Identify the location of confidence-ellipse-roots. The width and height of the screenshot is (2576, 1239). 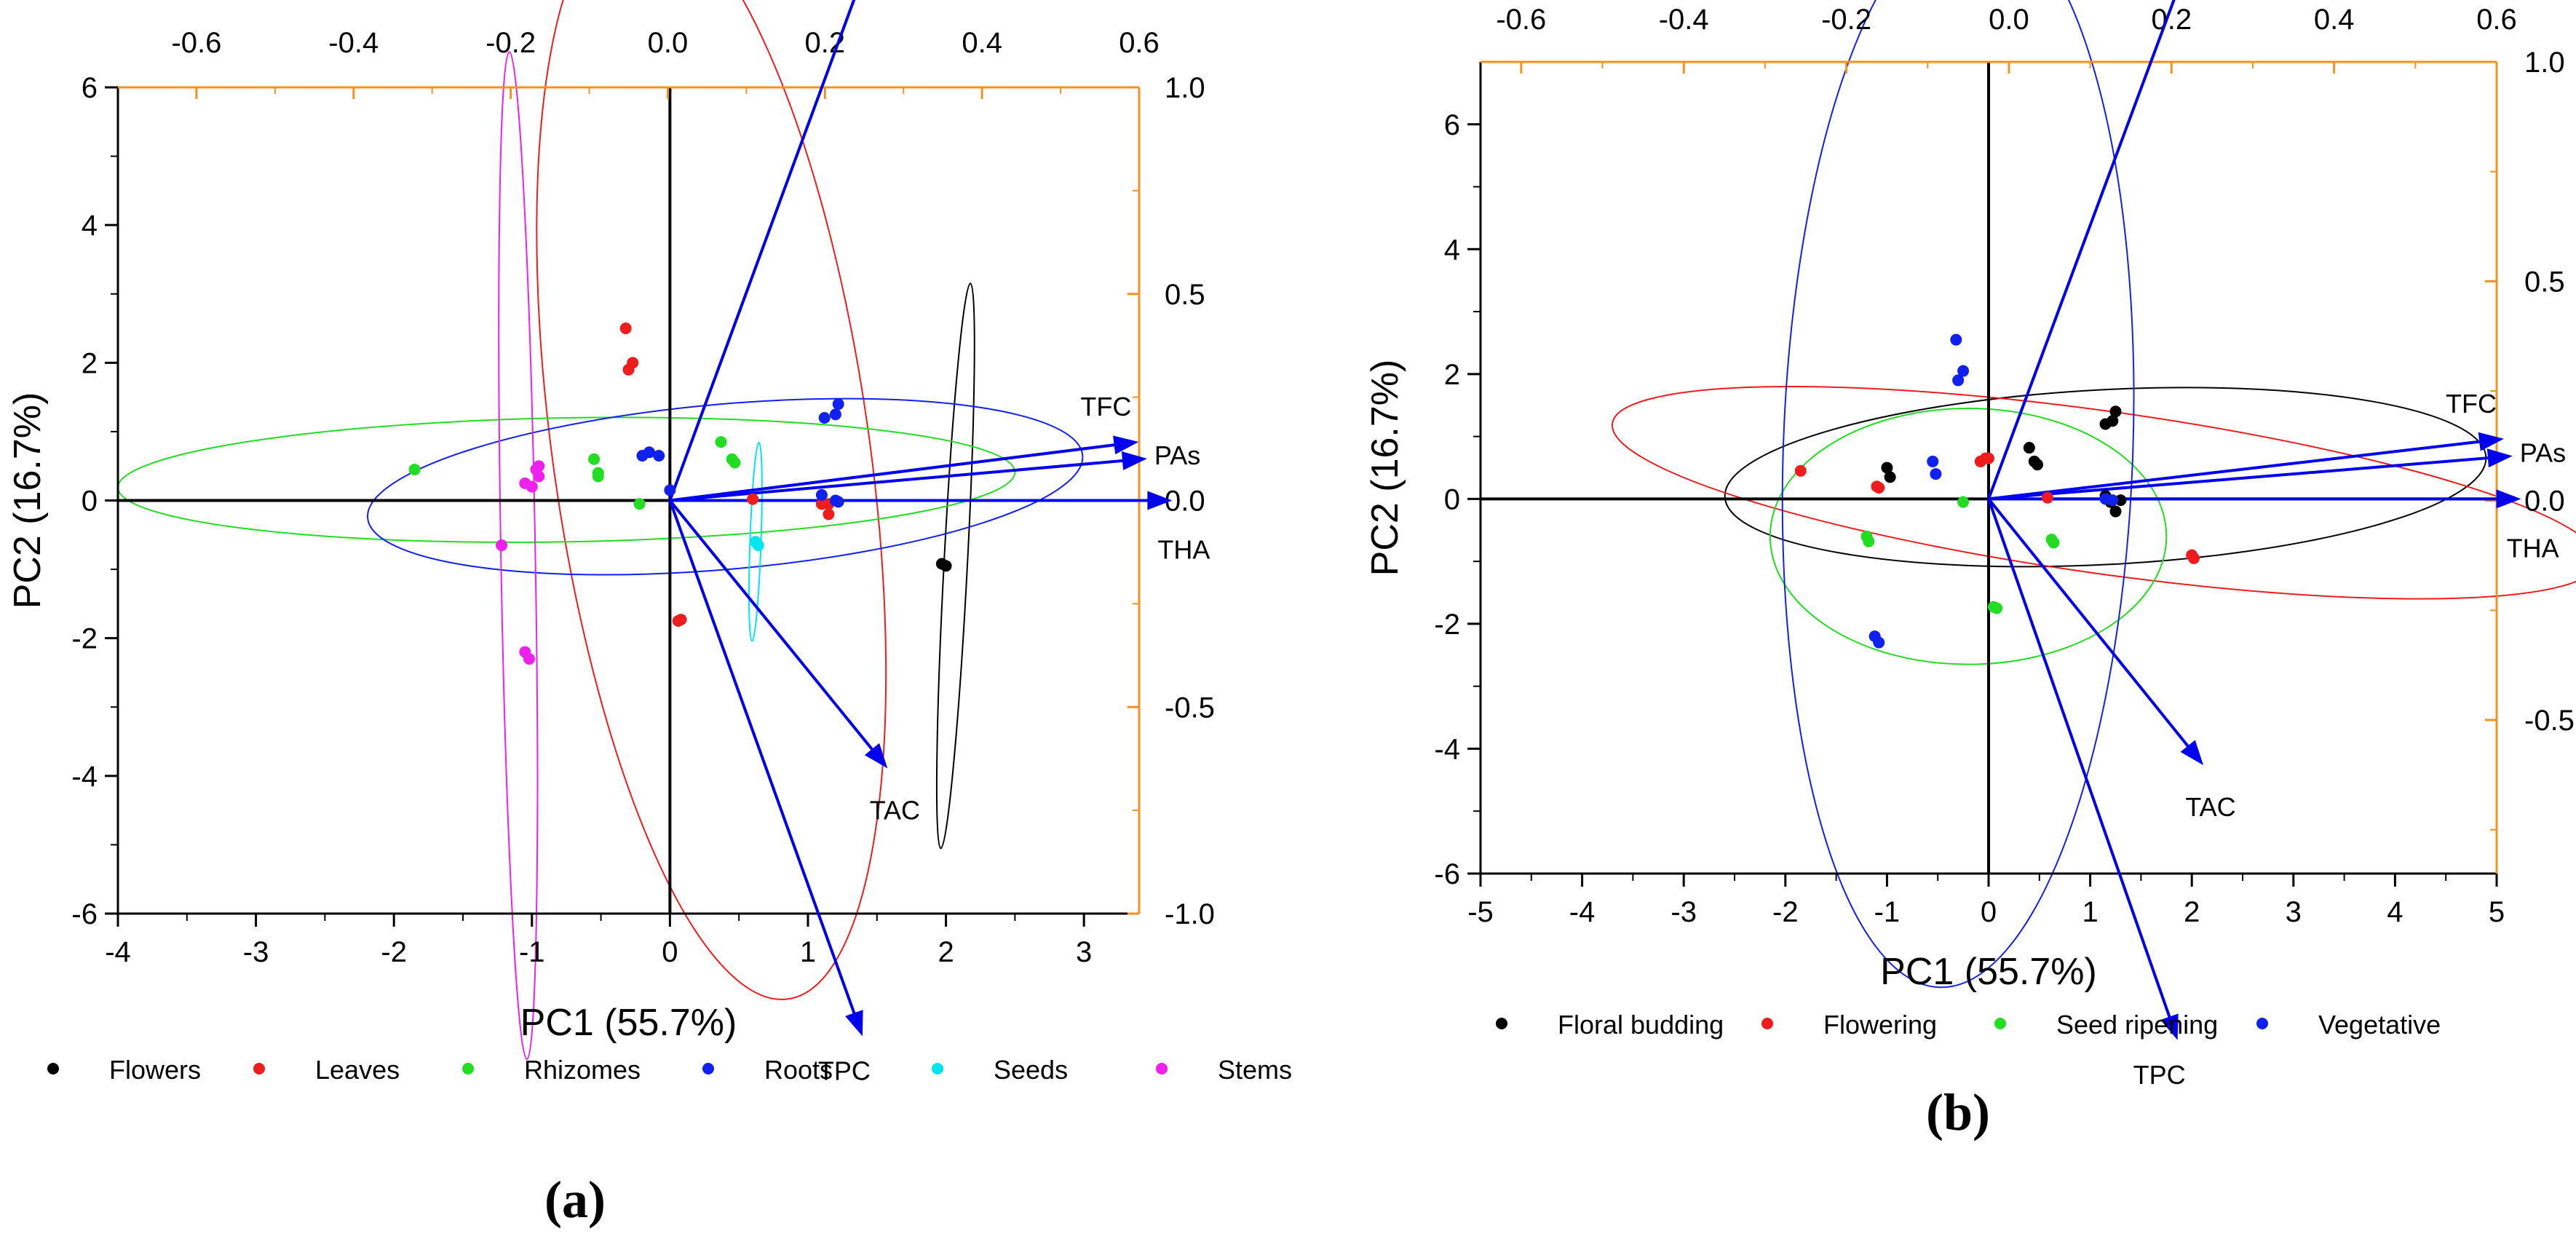
(725, 486).